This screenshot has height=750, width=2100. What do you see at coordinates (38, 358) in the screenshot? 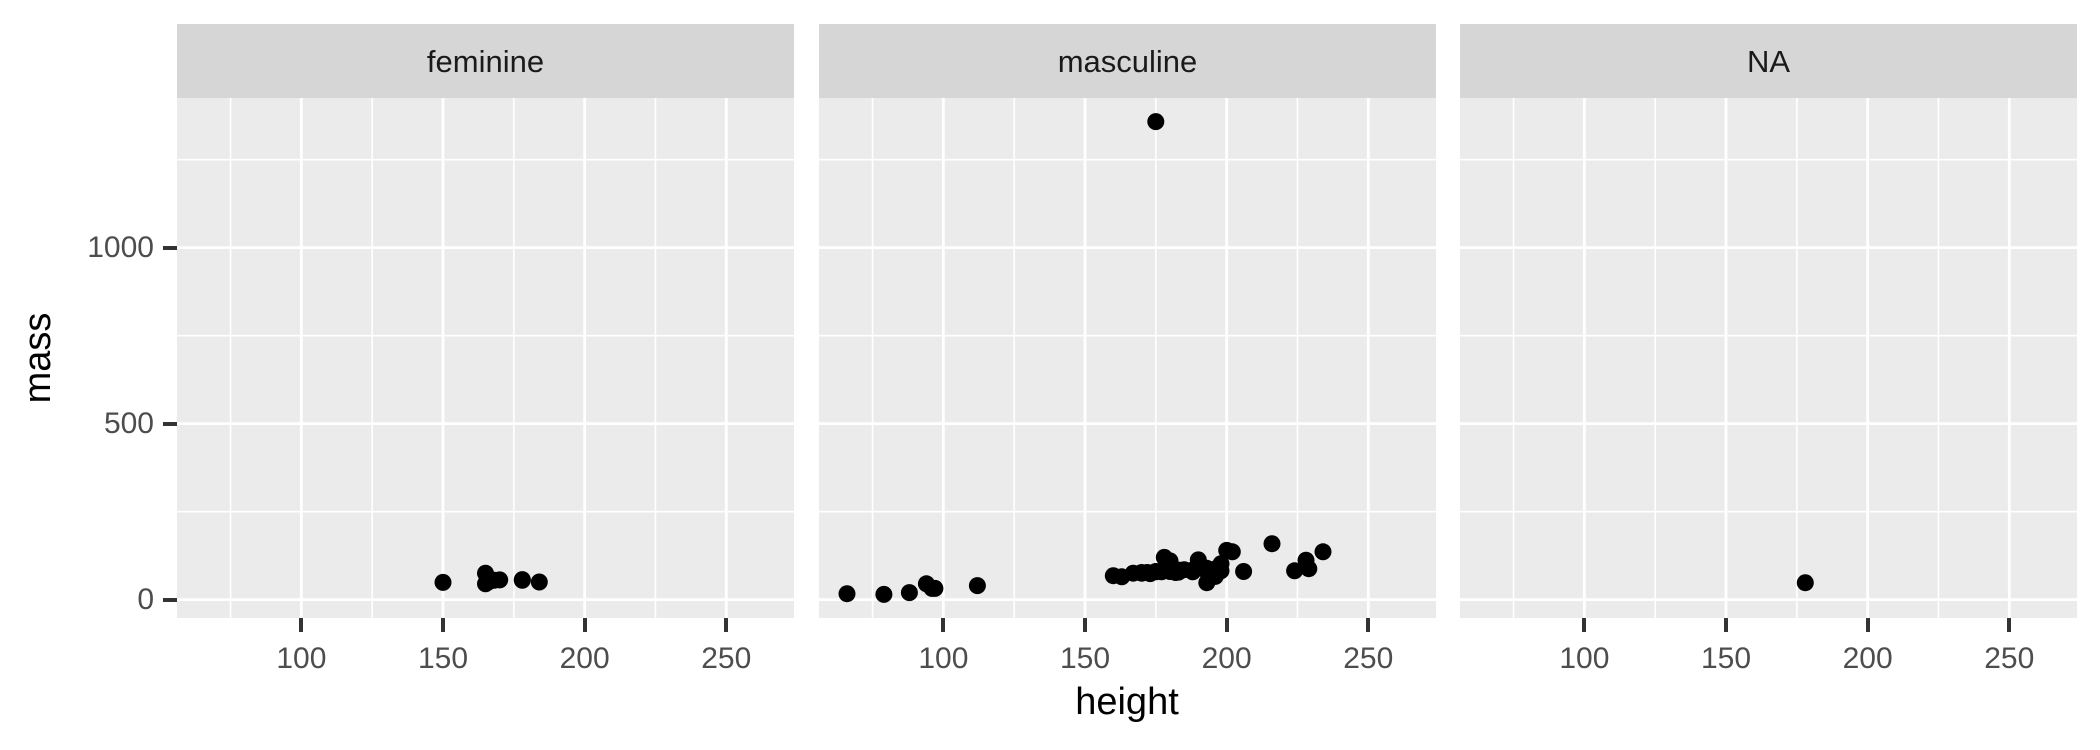
I see `y-axis-title: mass` at bounding box center [38, 358].